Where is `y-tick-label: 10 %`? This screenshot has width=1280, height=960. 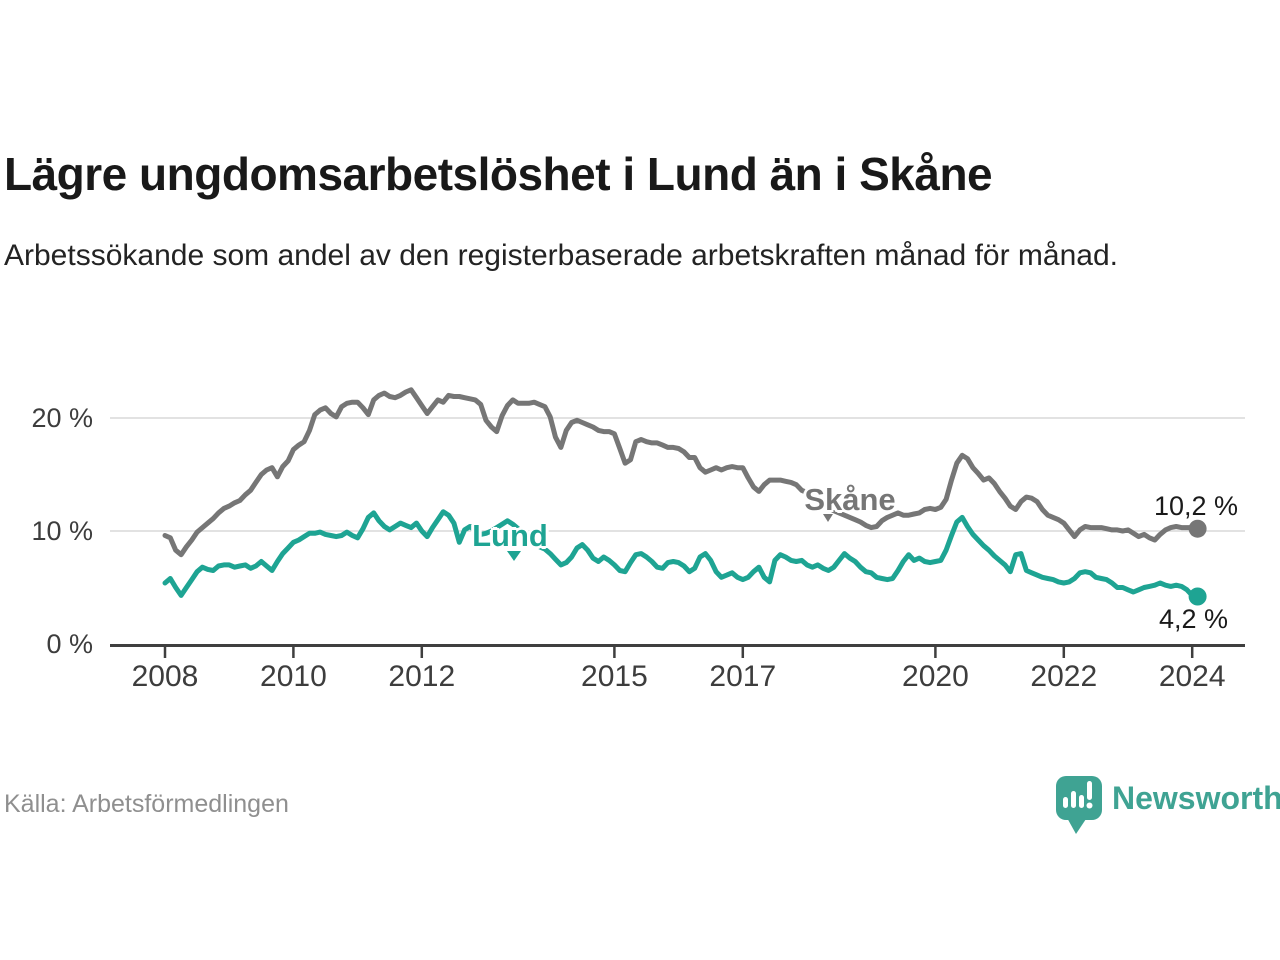 y-tick-label: 10 % is located at coordinates (62, 531).